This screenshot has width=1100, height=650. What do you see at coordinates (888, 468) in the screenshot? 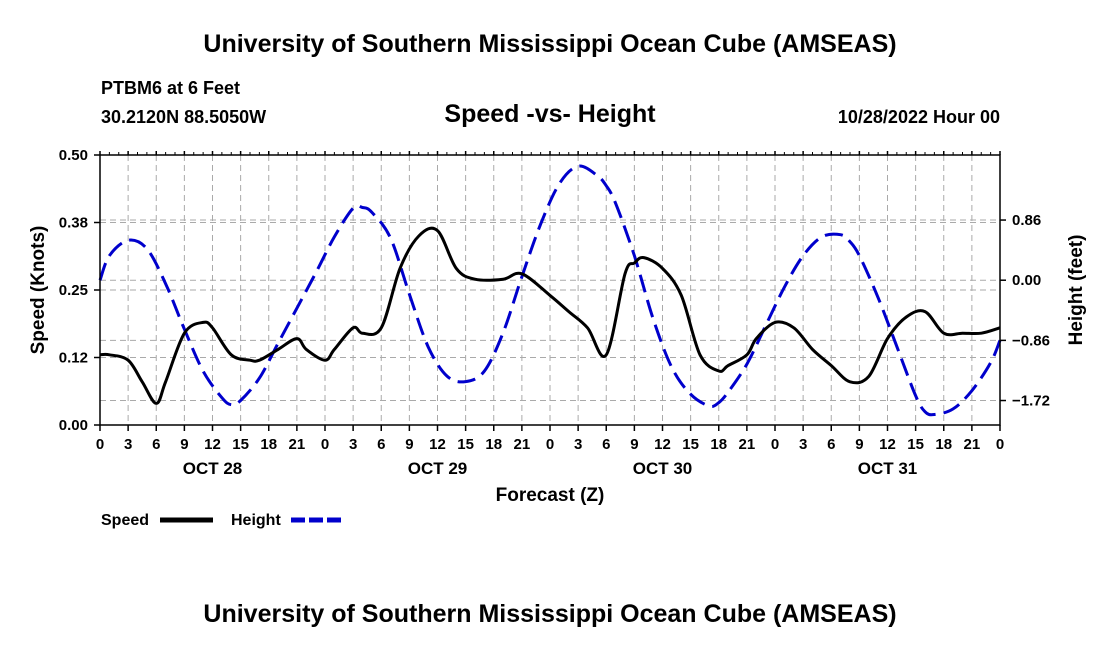
I see `day-label: OCT 31` at bounding box center [888, 468].